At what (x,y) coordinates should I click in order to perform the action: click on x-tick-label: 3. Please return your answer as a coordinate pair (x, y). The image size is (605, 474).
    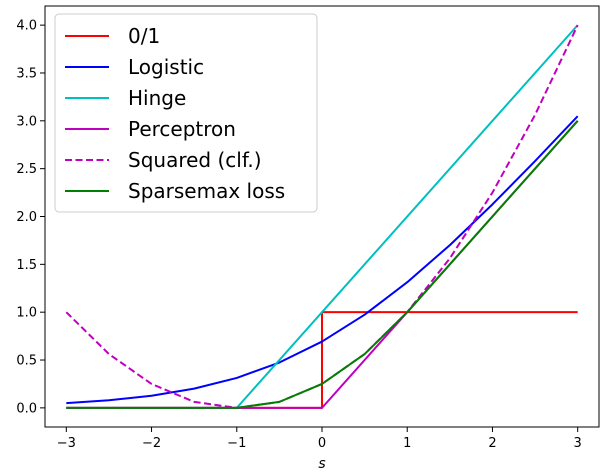
    Looking at the image, I should click on (578, 443).